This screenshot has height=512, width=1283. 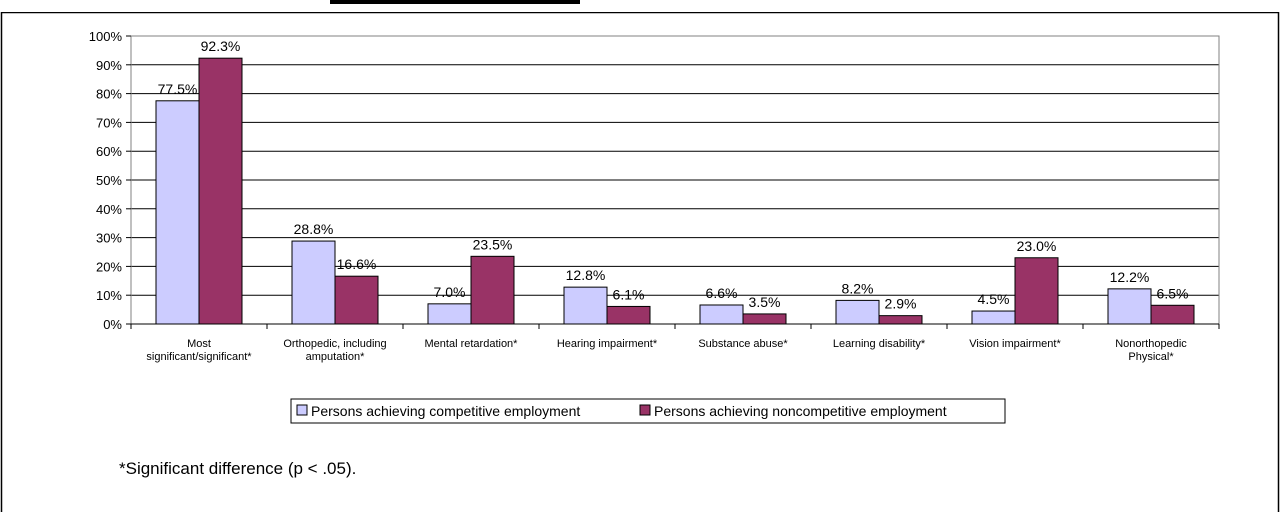 I want to click on bar-value-label: 12.2%, so click(x=1130, y=277).